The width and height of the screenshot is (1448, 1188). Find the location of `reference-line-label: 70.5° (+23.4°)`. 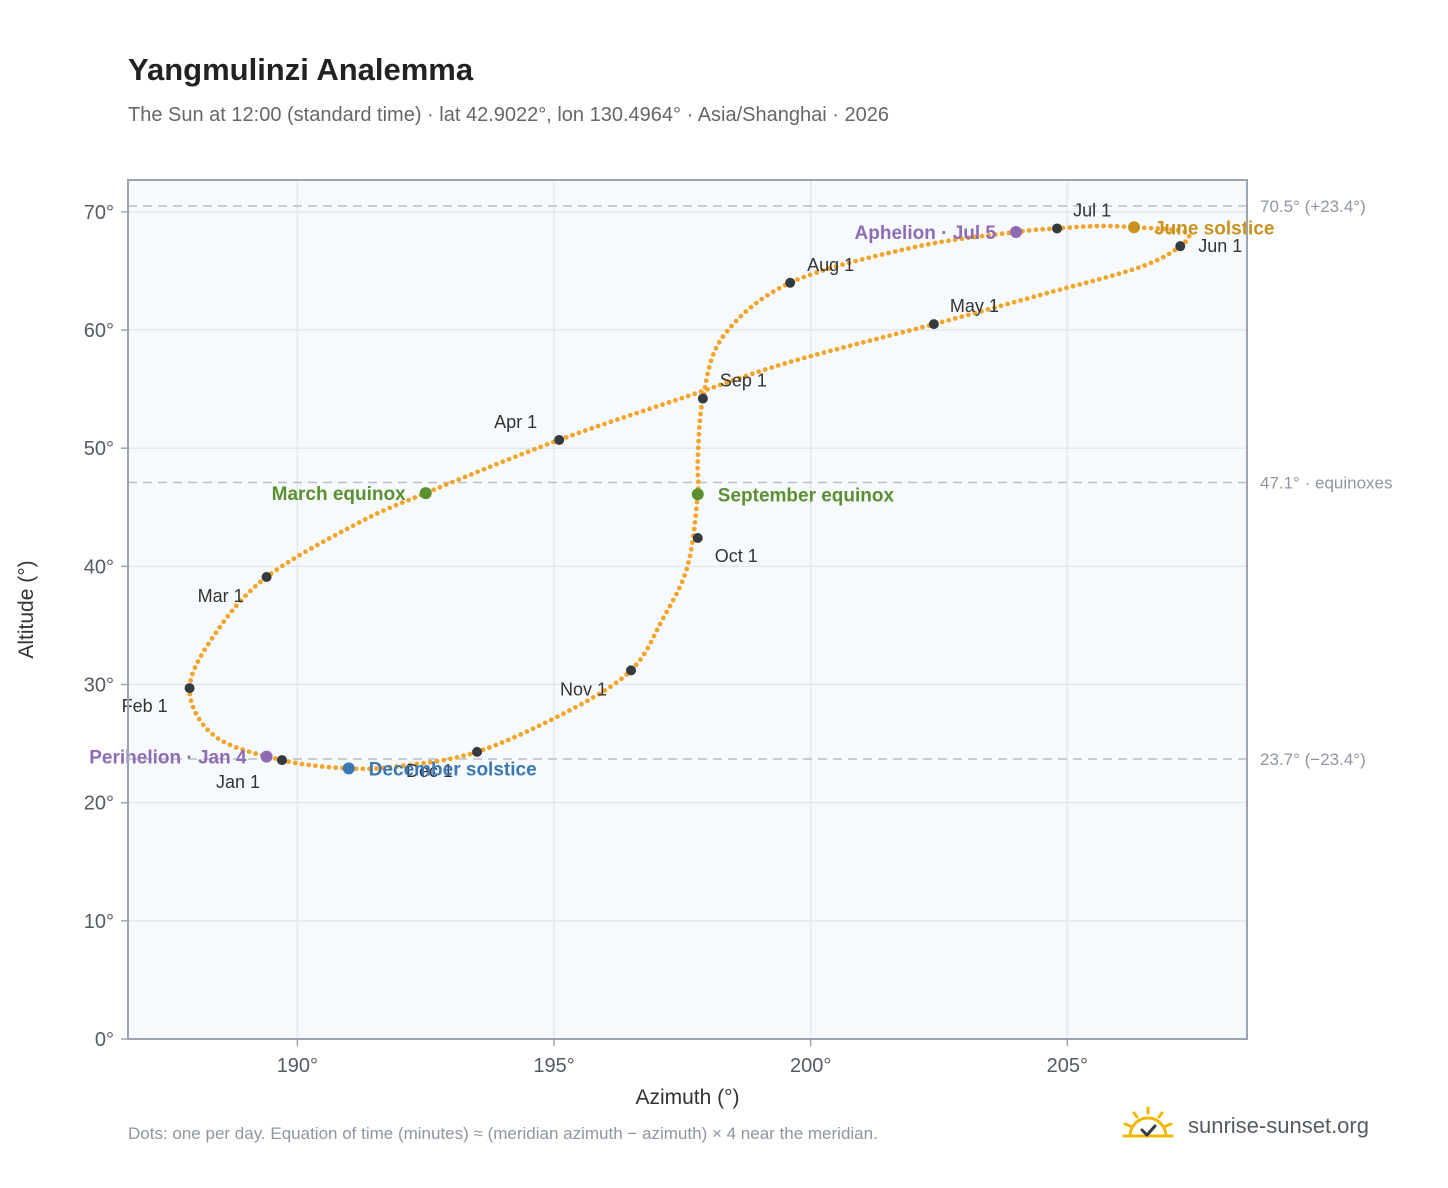

reference-line-label: 70.5° (+23.4°) is located at coordinates (1313, 206).